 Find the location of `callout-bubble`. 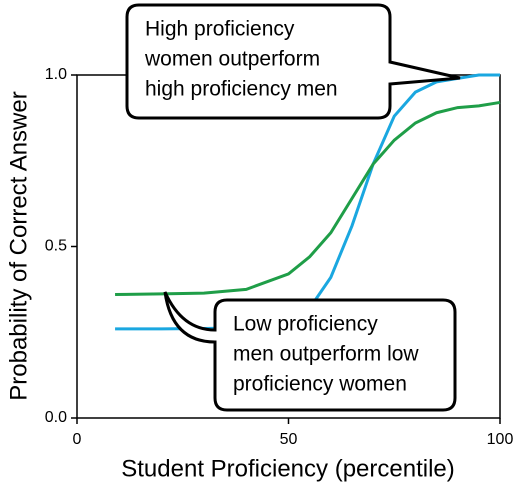

callout-bubble is located at coordinates (310, 351).